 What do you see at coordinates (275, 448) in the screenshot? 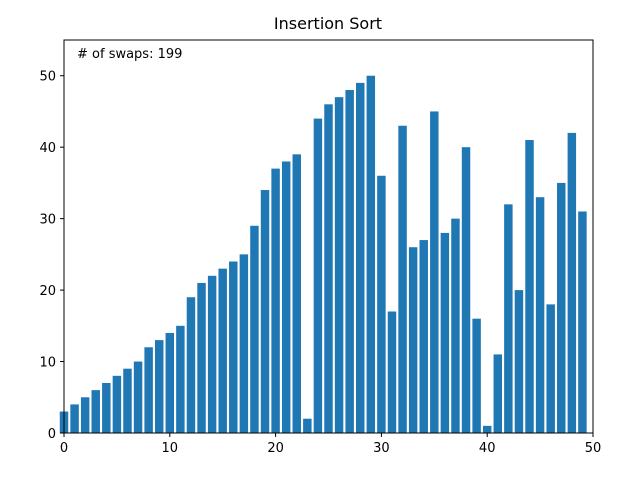
I see `x-tick-label: 20` at bounding box center [275, 448].